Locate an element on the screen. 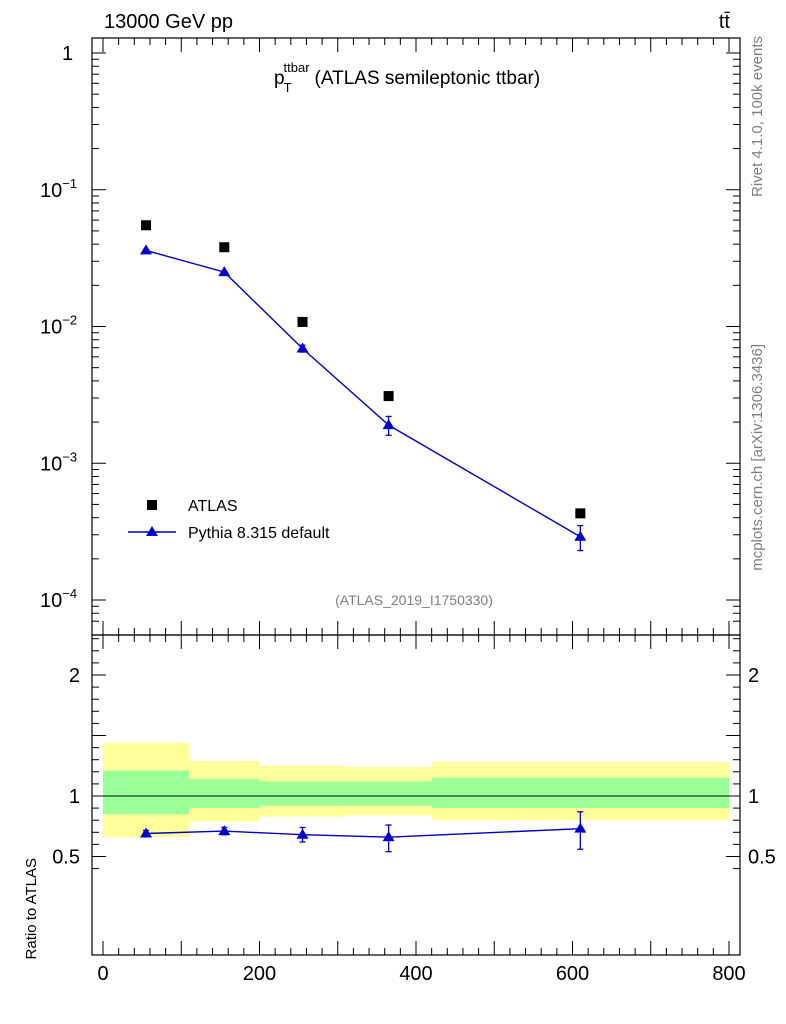 The image size is (786, 1024). main-ytick-label-0: 10⁻⁴ is located at coordinates (58, 599).